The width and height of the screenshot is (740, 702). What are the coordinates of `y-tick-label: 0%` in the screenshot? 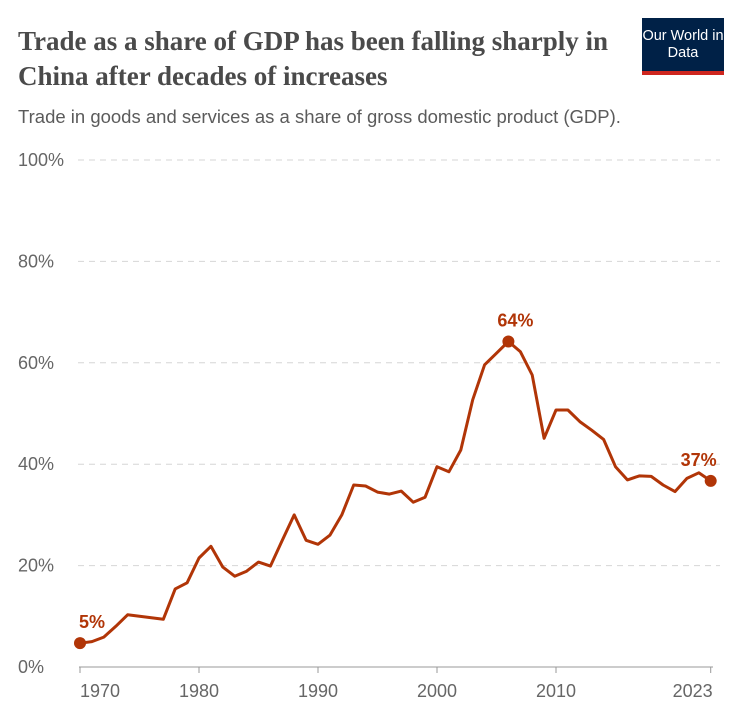 It's located at (31, 667).